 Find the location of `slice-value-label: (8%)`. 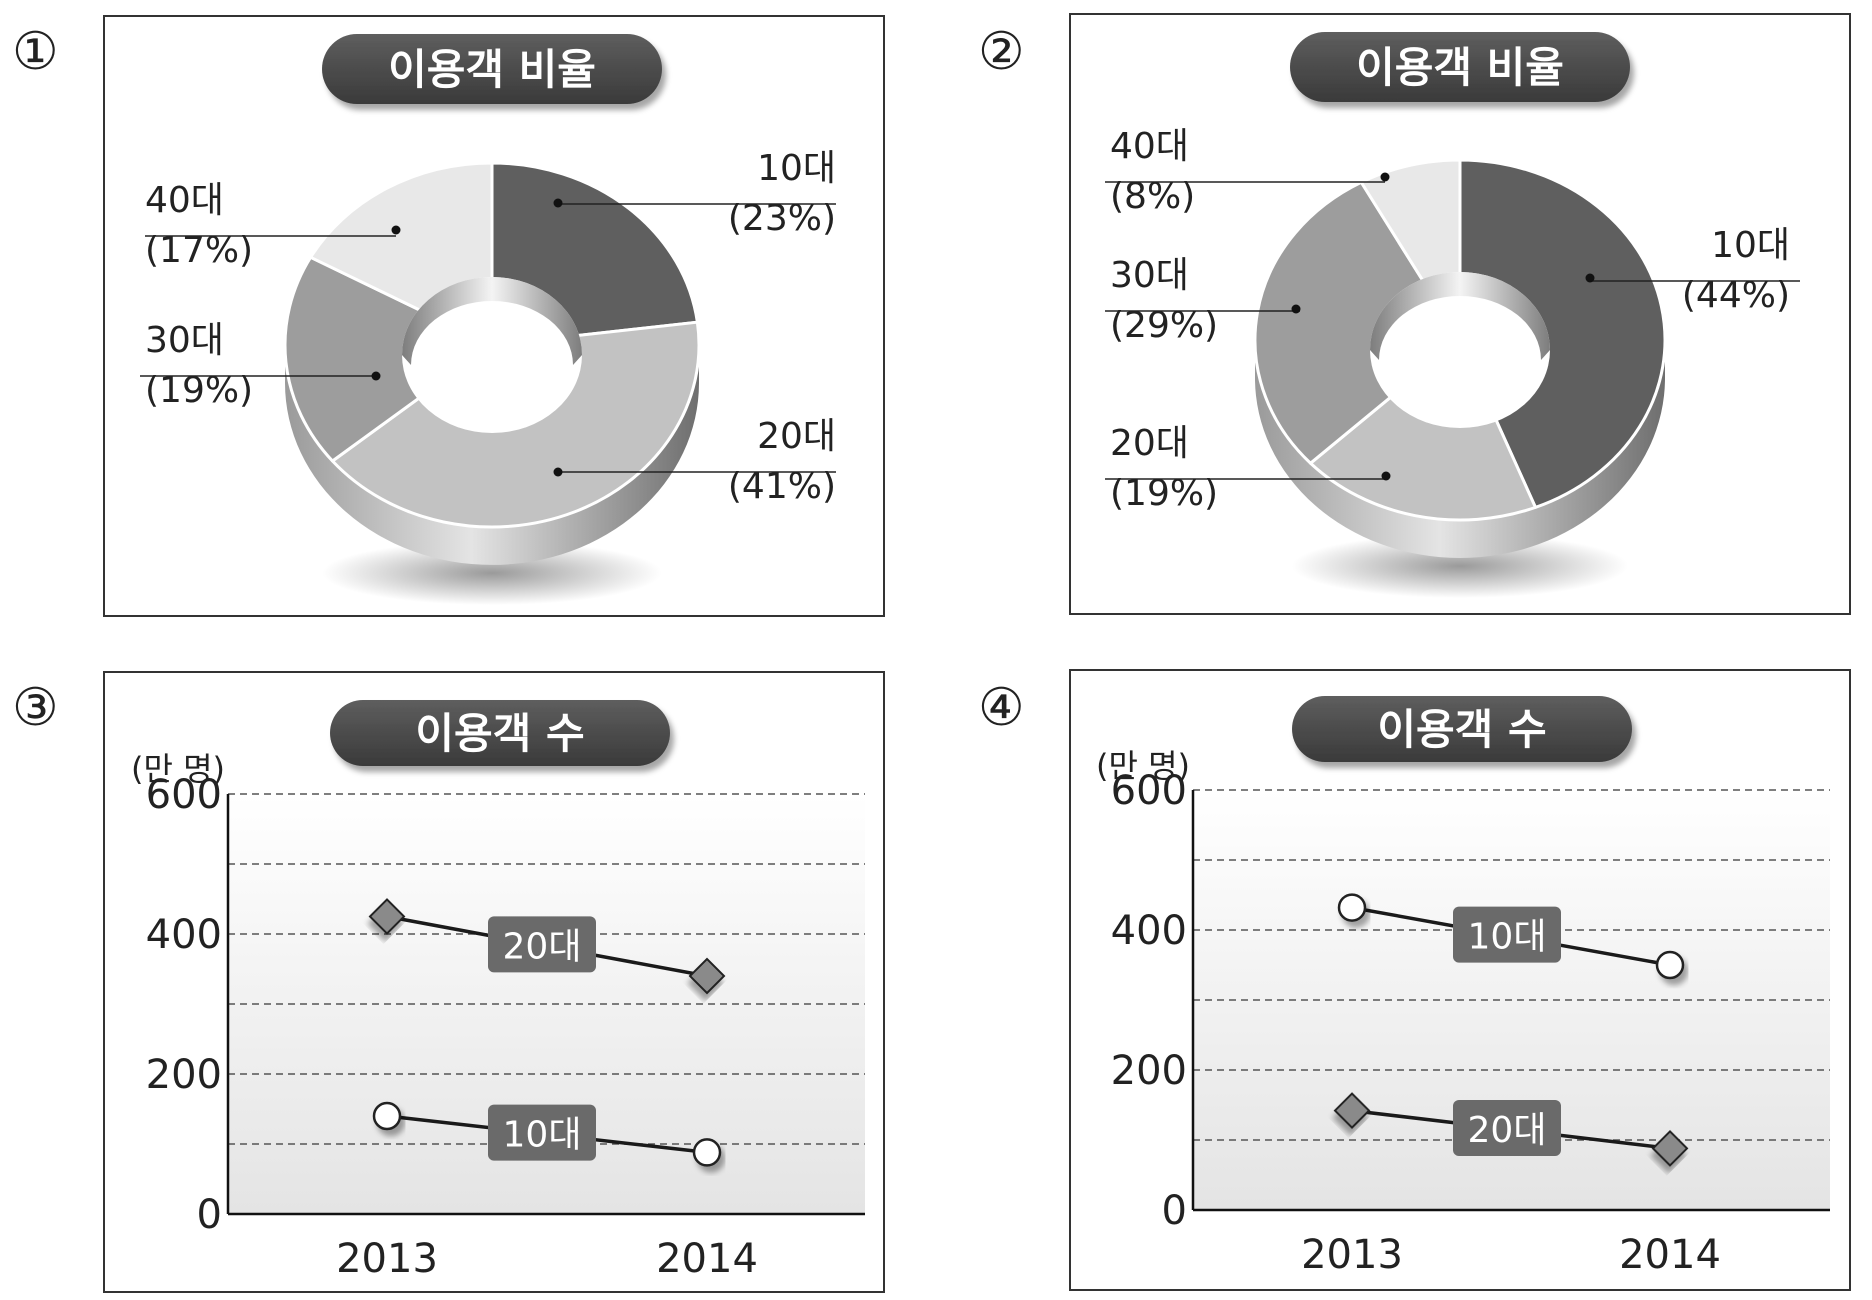

slice-value-label: (8%) is located at coordinates (1152, 196).